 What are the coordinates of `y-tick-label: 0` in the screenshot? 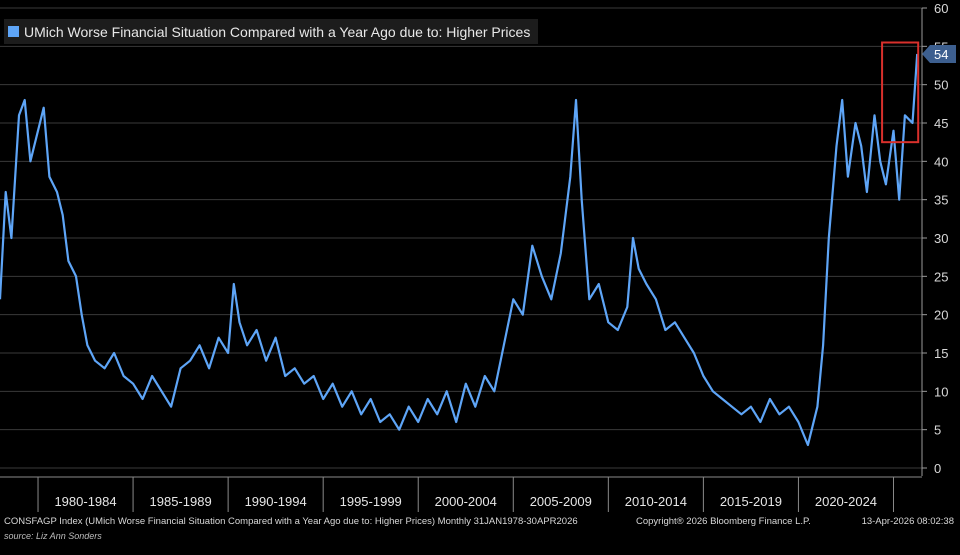 It's located at (937, 468).